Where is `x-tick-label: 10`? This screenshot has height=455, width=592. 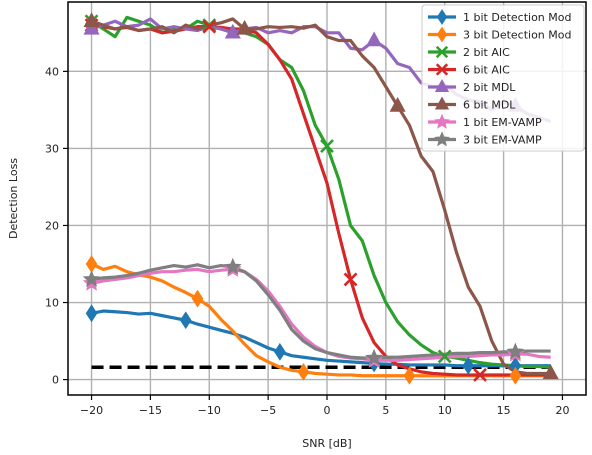 x-tick-label: 10 is located at coordinates (445, 410).